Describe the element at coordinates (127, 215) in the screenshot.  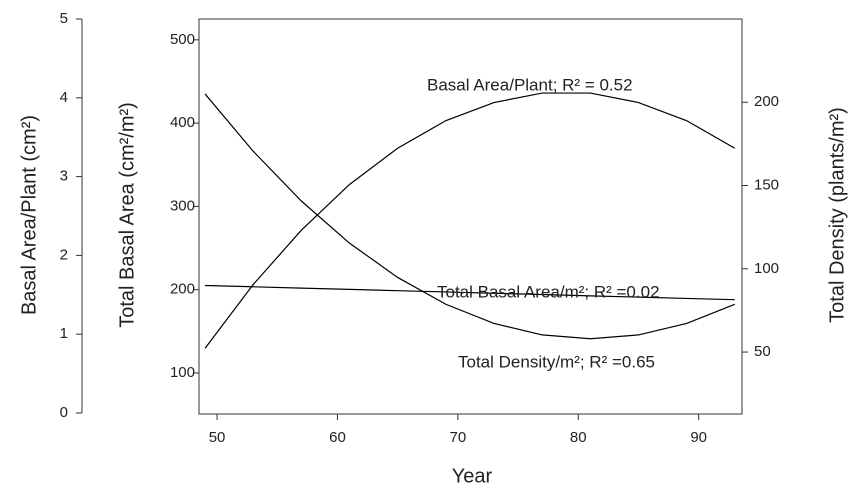
I see `y2-axis-label: Total Basal Area (cm²/m²)` at that location.